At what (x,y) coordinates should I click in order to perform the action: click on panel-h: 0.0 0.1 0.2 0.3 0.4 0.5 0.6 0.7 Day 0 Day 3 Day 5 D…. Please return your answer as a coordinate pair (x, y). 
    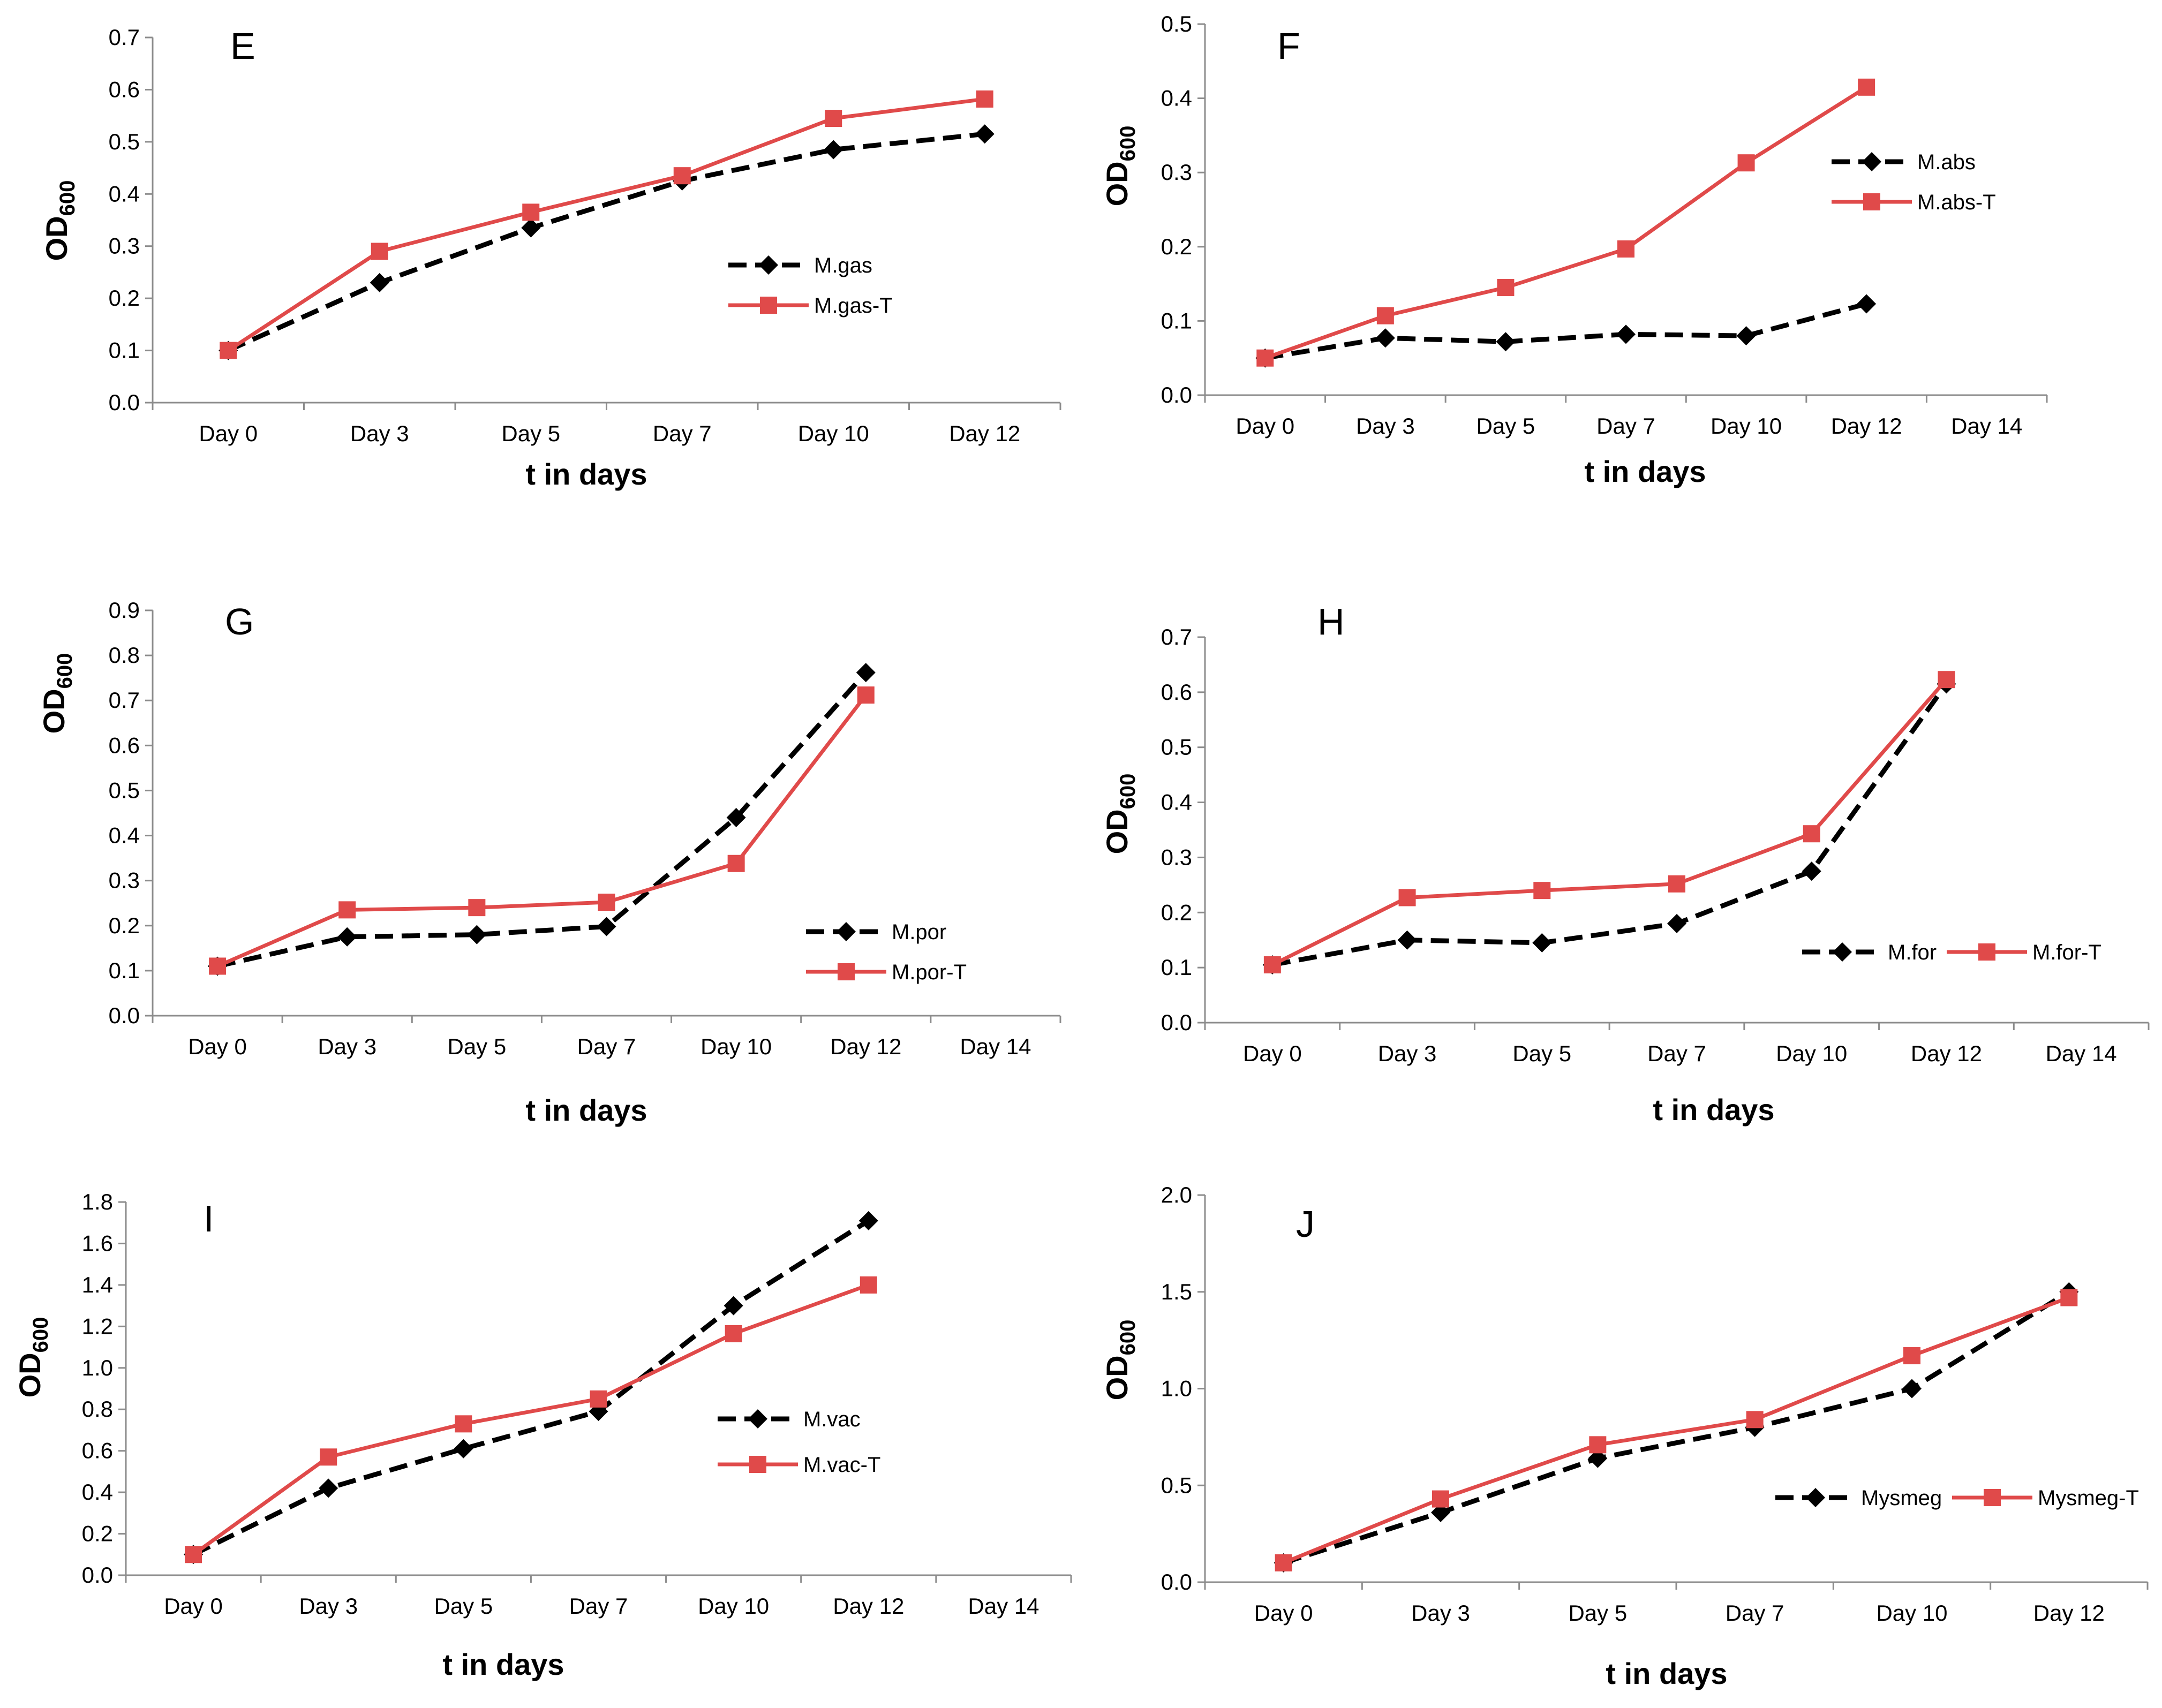
    Looking at the image, I should click on (1625, 864).